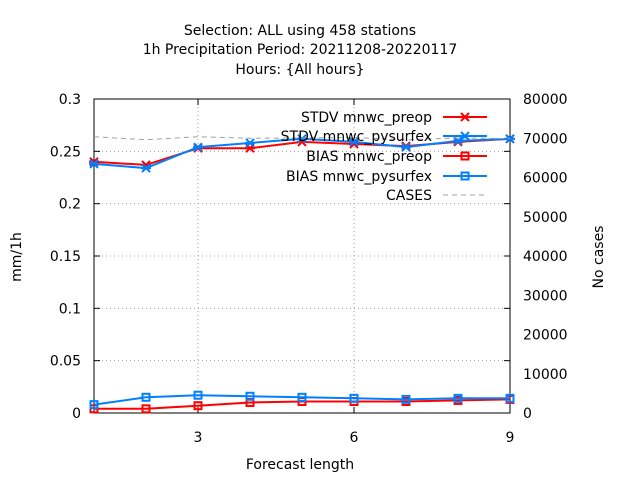 This screenshot has width=640, height=480. Describe the element at coordinates (545, 336) in the screenshot. I see `y2-tick-label-2: 20000` at that location.